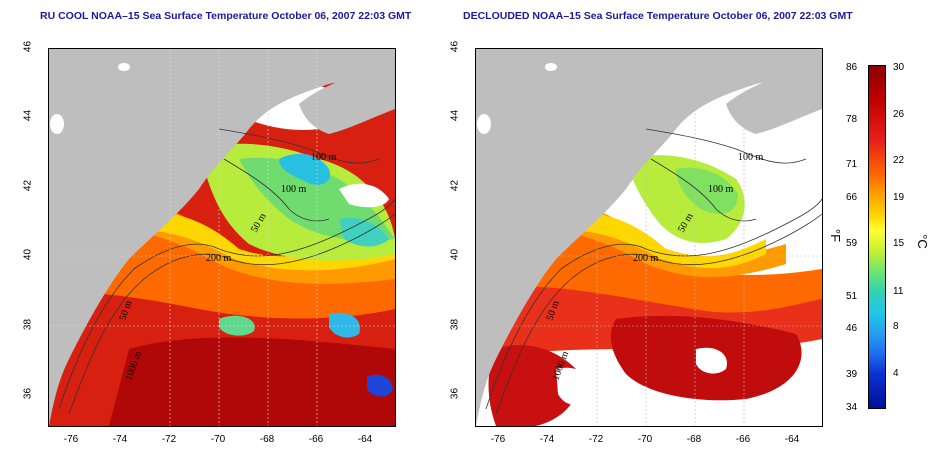 The image size is (950, 475). What do you see at coordinates (455, 46) in the screenshot?
I see `lat-tick-right: 46` at bounding box center [455, 46].